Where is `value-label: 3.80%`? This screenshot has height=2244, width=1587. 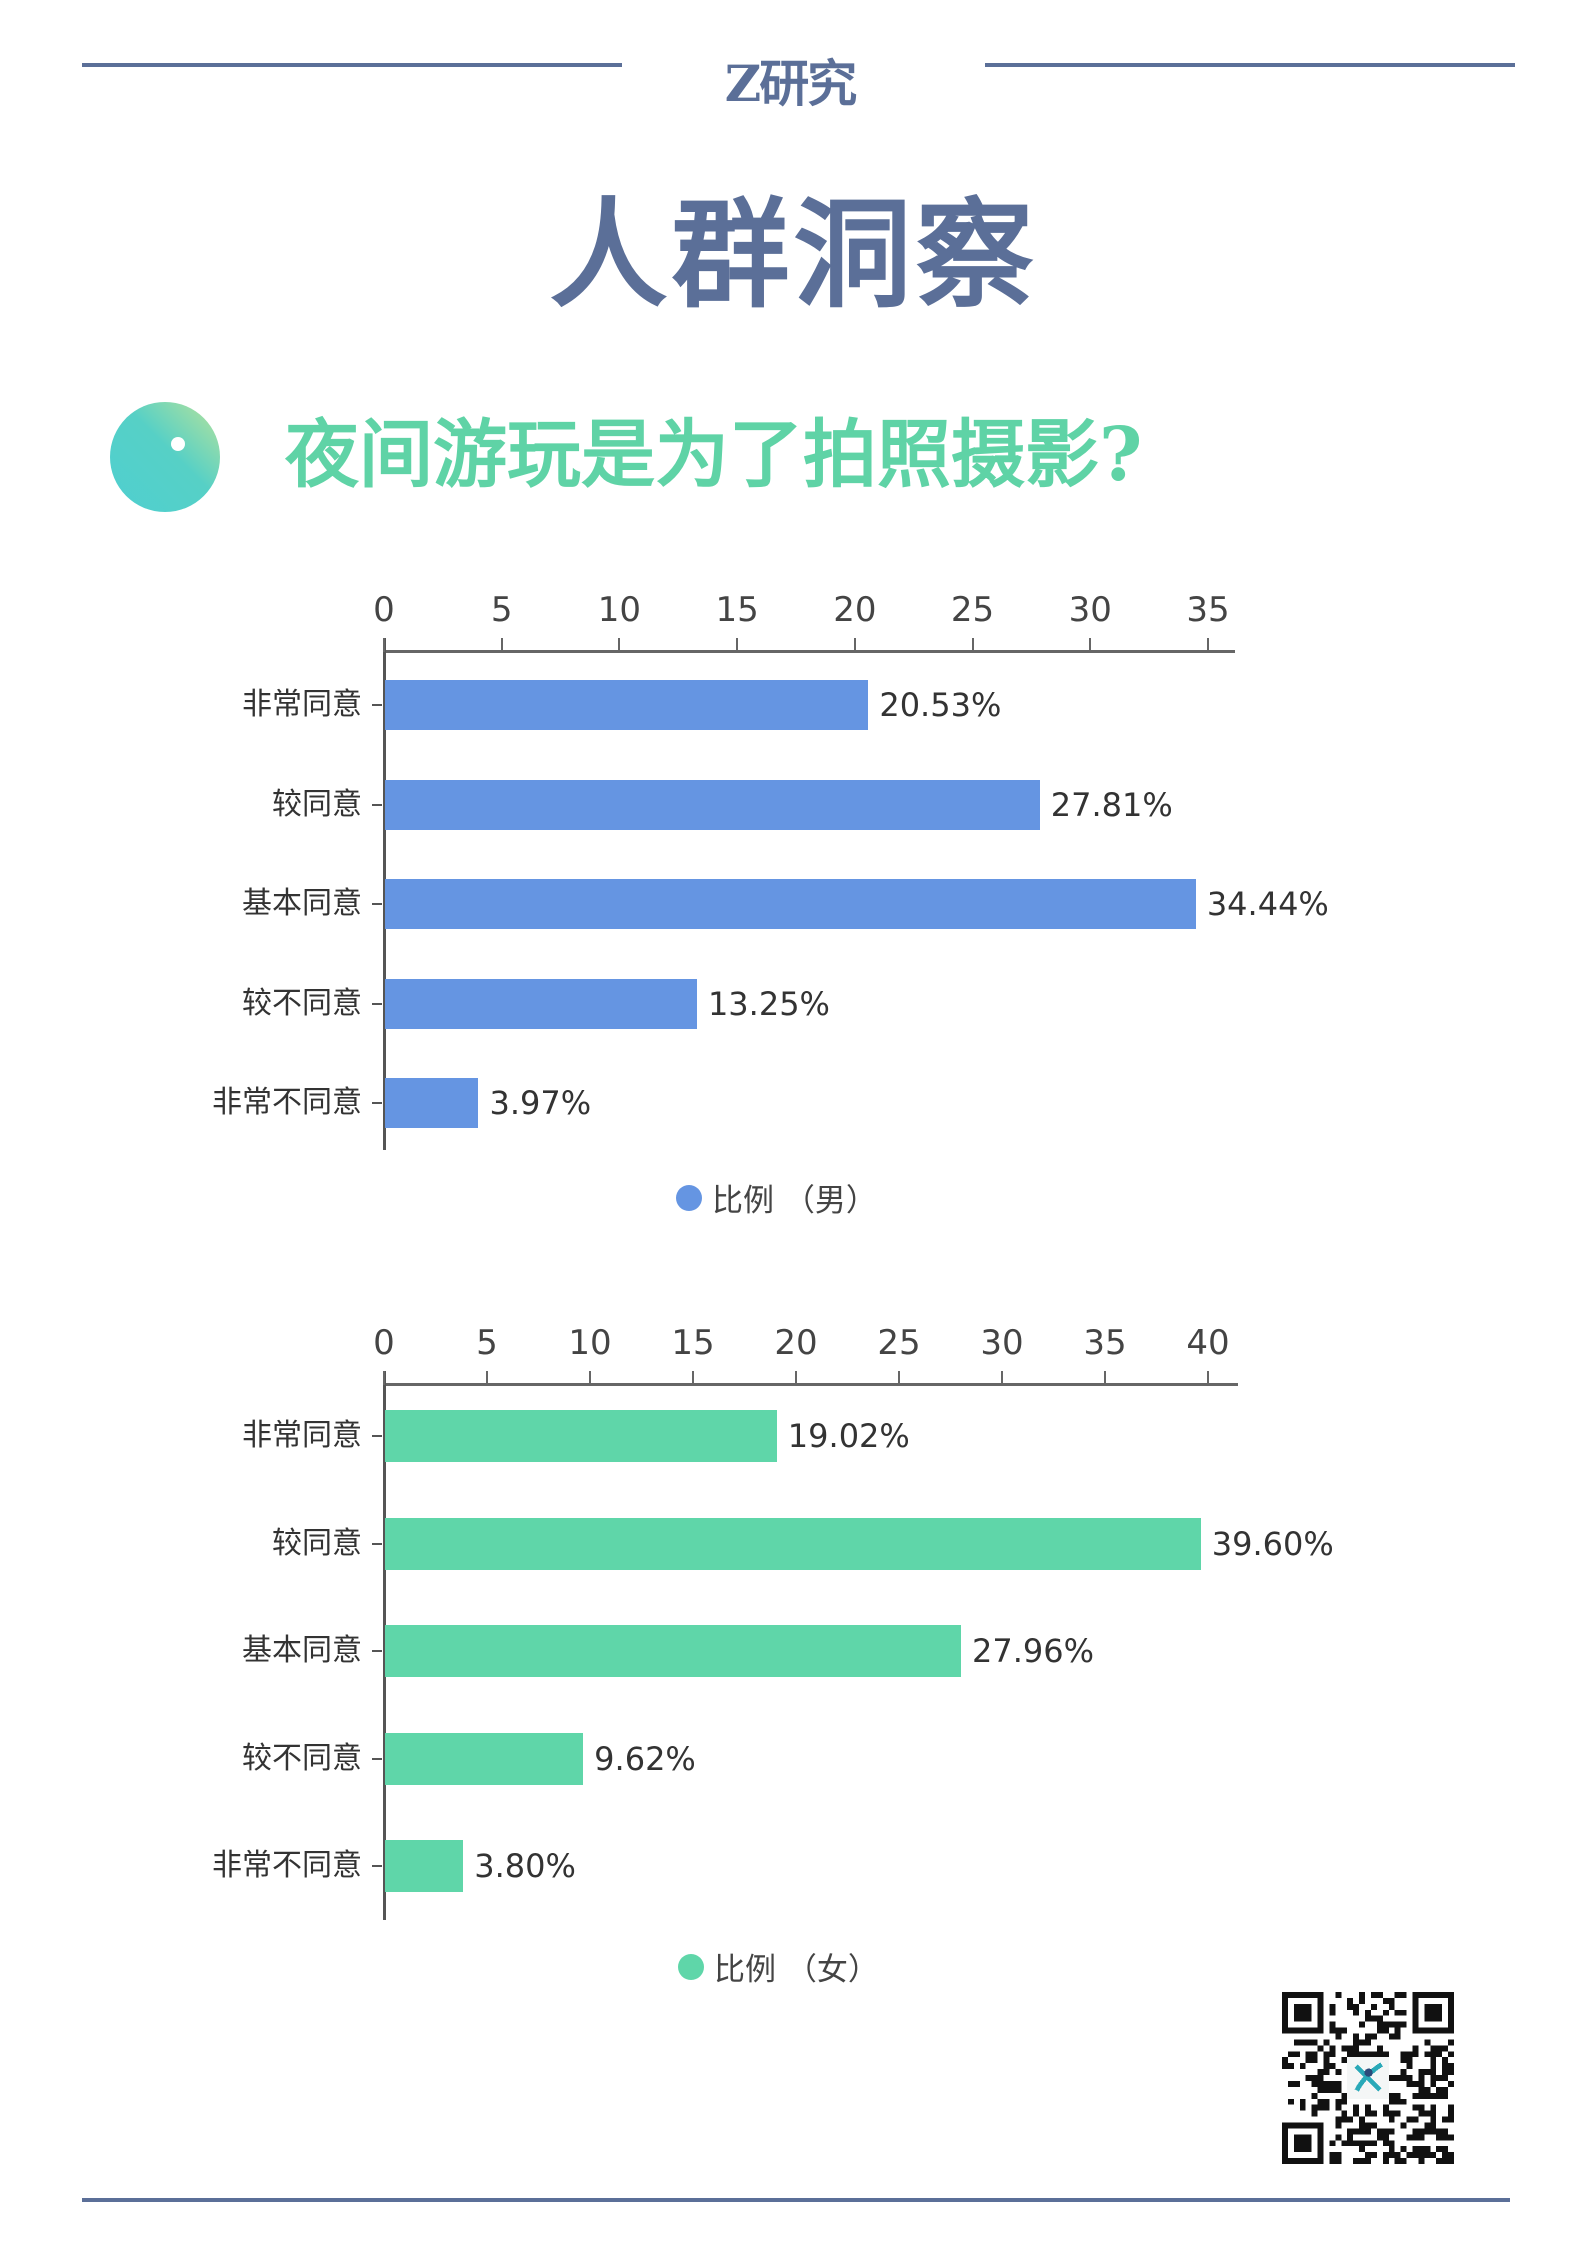 value-label: 3.80% is located at coordinates (525, 1866).